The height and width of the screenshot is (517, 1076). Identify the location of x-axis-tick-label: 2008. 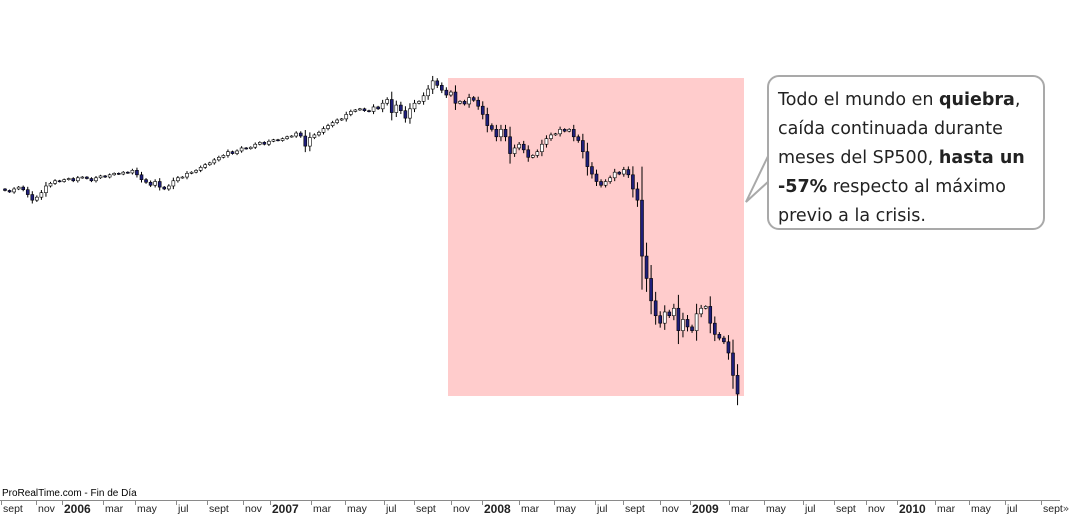
(497, 509).